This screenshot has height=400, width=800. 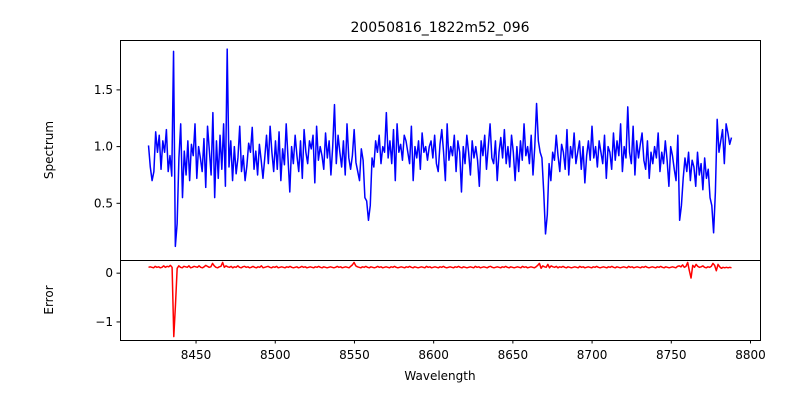 I want to click on error-xtick-label: 8600, so click(x=433, y=355).